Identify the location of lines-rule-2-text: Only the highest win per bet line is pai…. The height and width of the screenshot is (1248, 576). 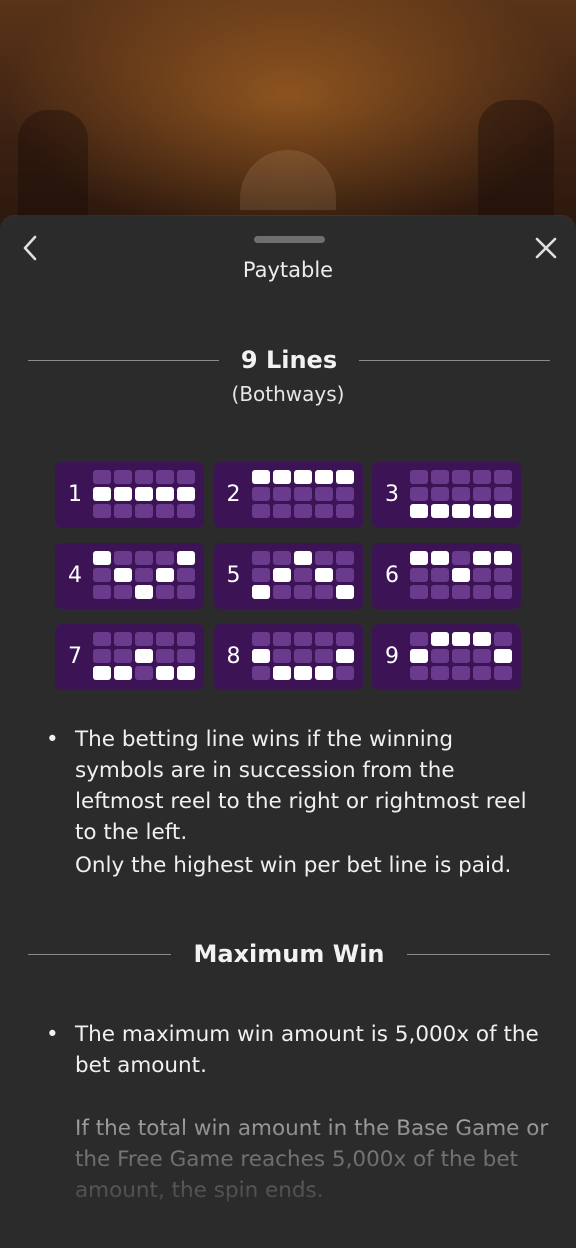
(293, 865).